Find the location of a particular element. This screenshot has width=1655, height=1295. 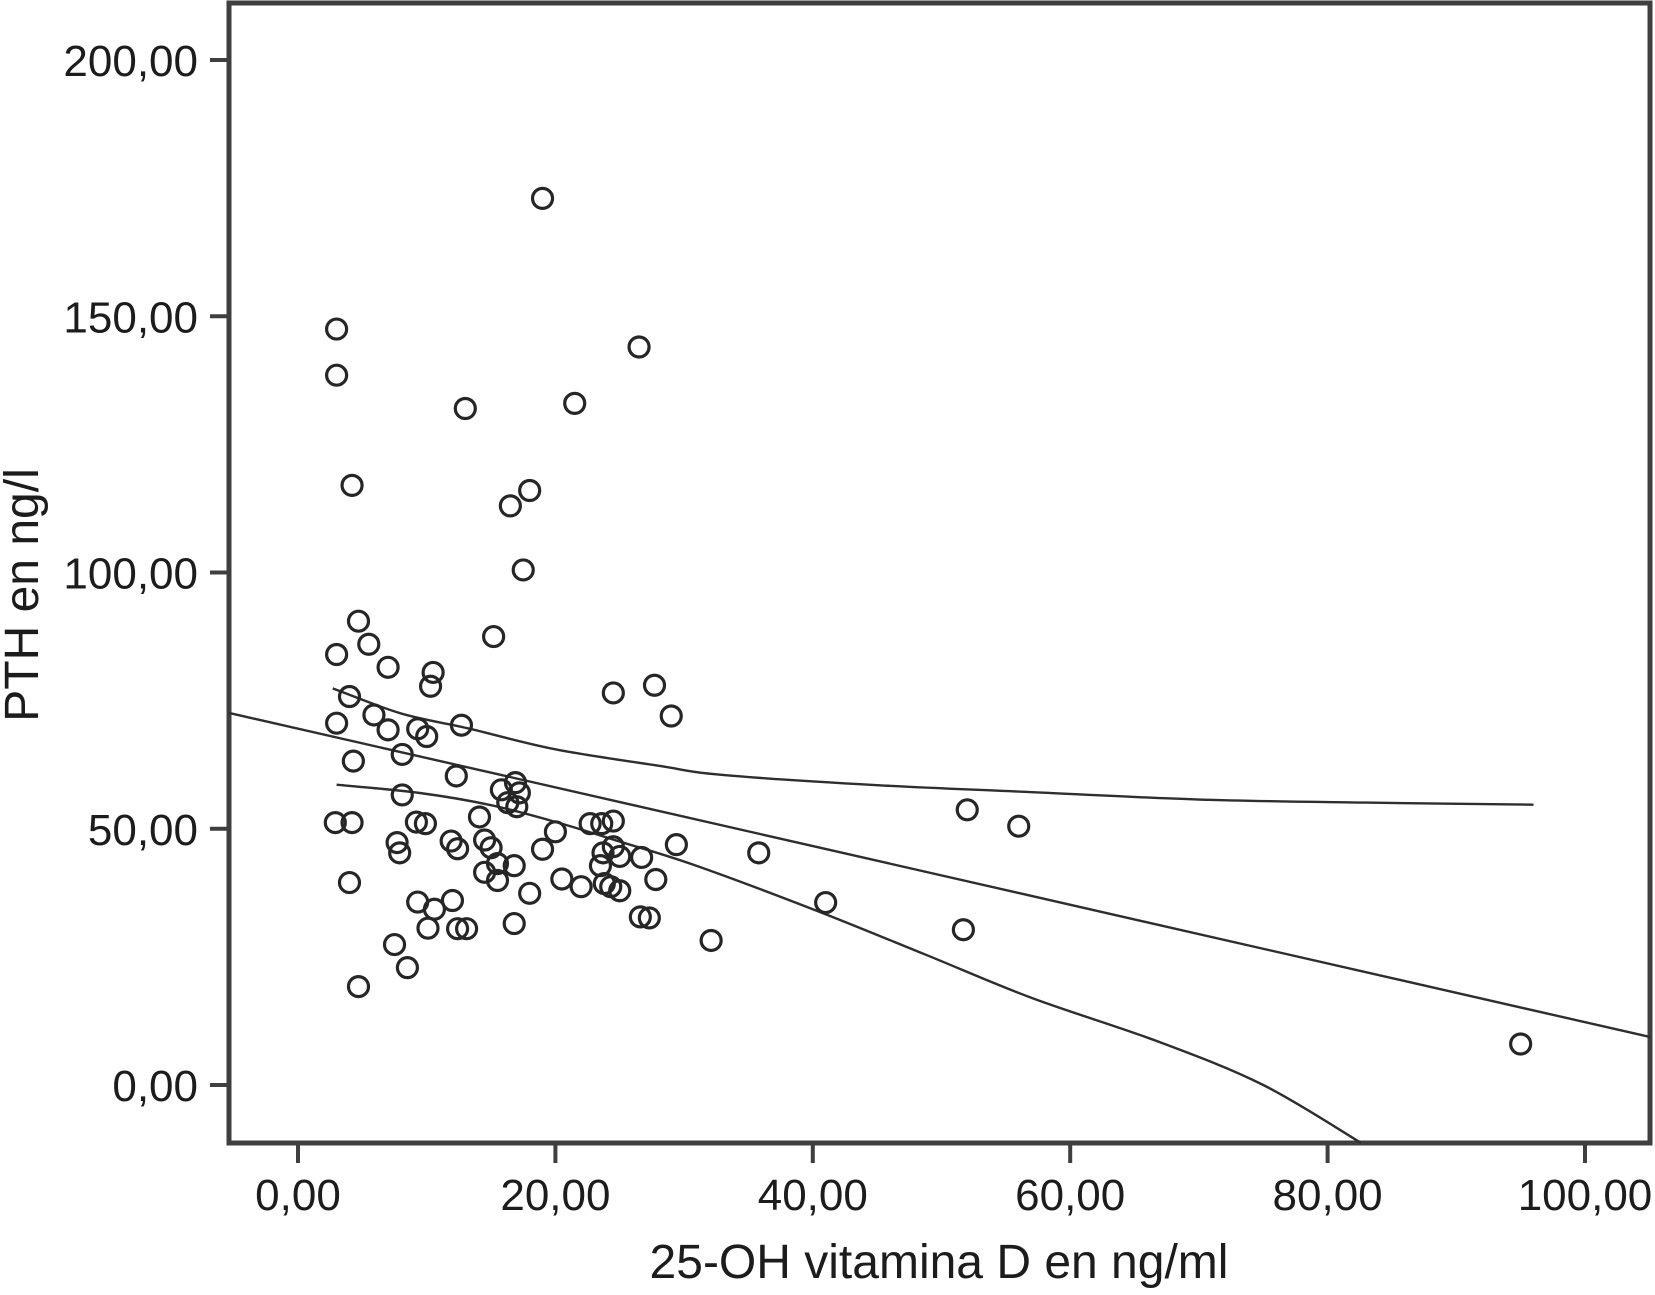

y-tick-label: 0,00 is located at coordinates (155, 1086).